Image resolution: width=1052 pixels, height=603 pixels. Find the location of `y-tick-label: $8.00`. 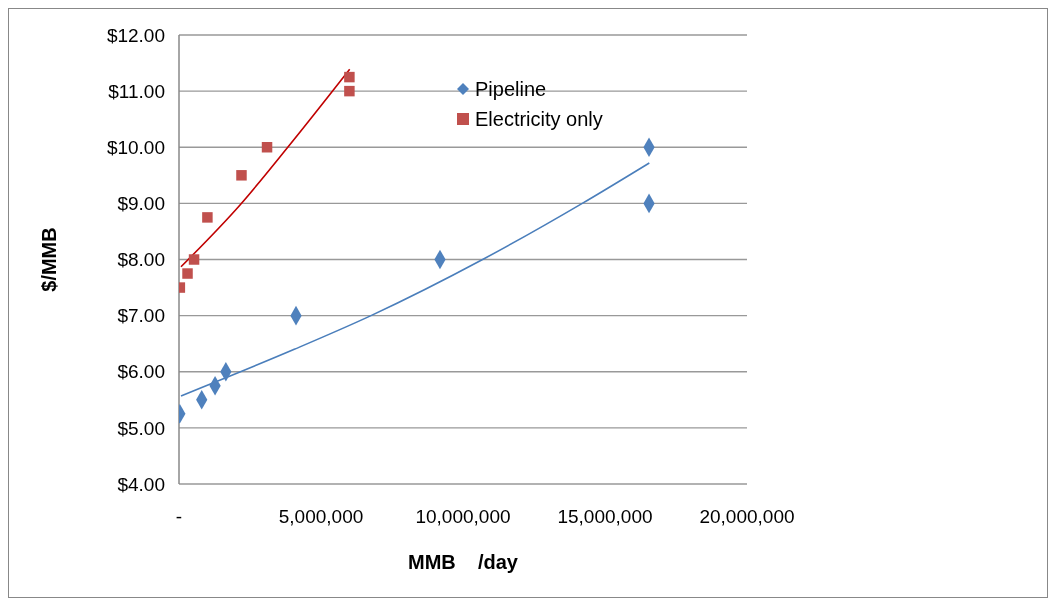

y-tick-label: $8.00 is located at coordinates (141, 260).